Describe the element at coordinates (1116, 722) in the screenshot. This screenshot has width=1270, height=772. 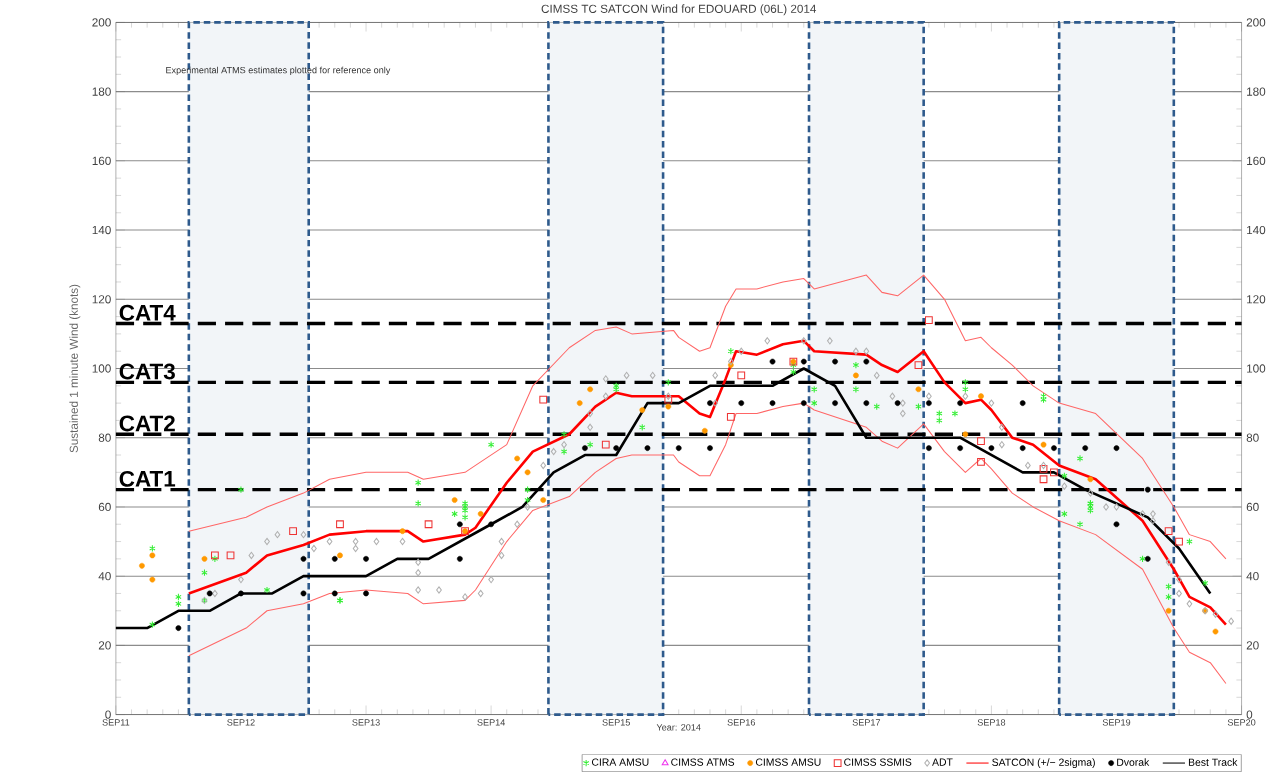
I see `x-tick-label: SEP19` at that location.